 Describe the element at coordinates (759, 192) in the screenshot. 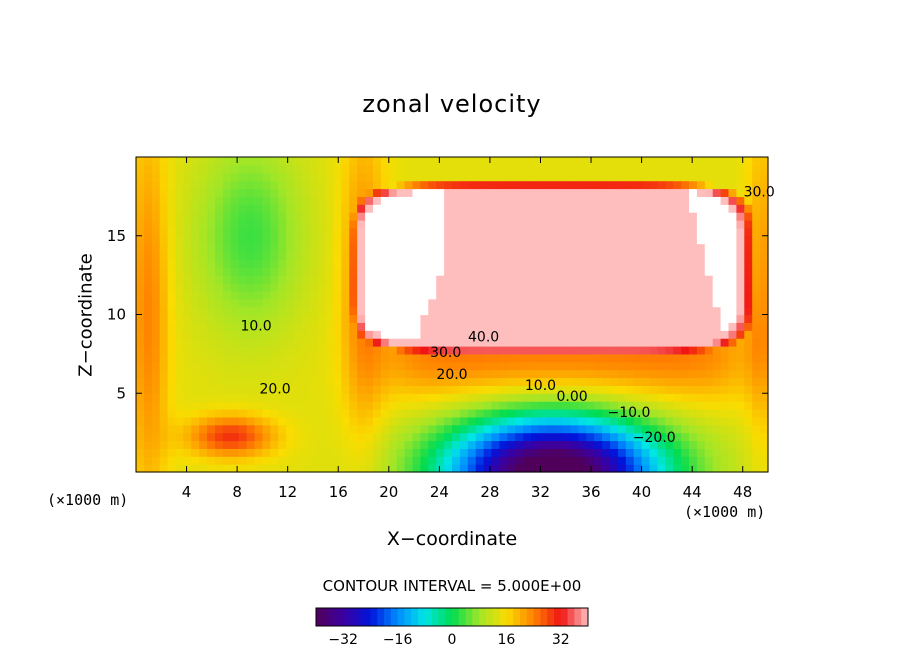

I see `contour-label: 30.0` at that location.